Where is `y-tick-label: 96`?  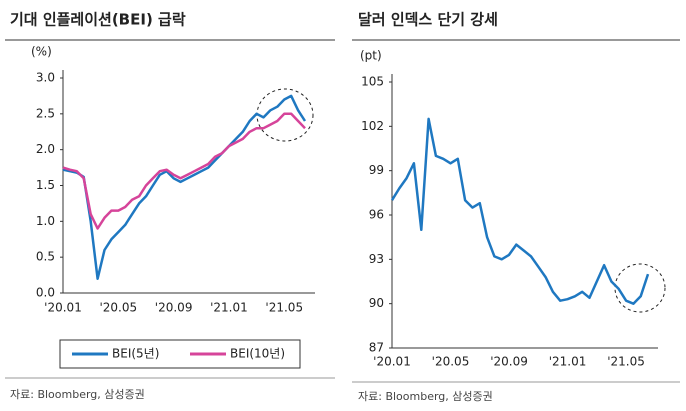
y-tick-label: 96 is located at coordinates (376, 215).